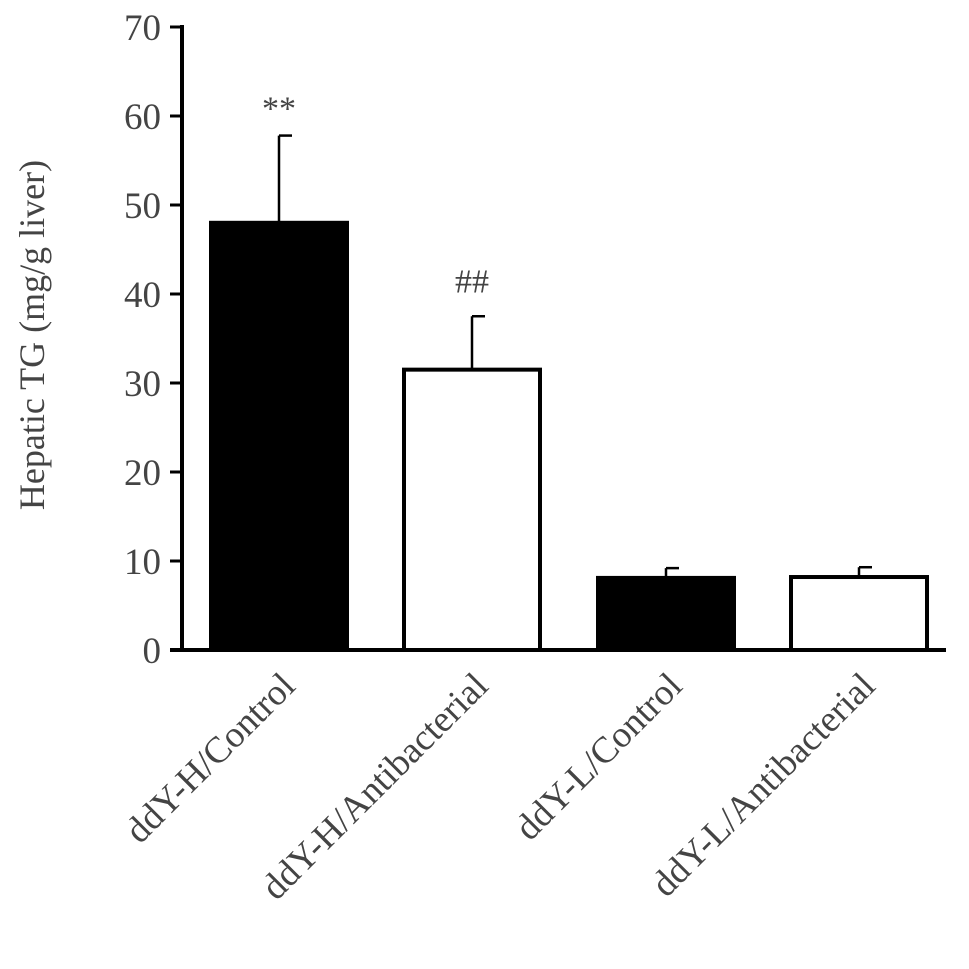 This screenshot has height=969, width=969. Describe the element at coordinates (598, 756) in the screenshot. I see `x-tick-label: ddY-L/Control` at that location.